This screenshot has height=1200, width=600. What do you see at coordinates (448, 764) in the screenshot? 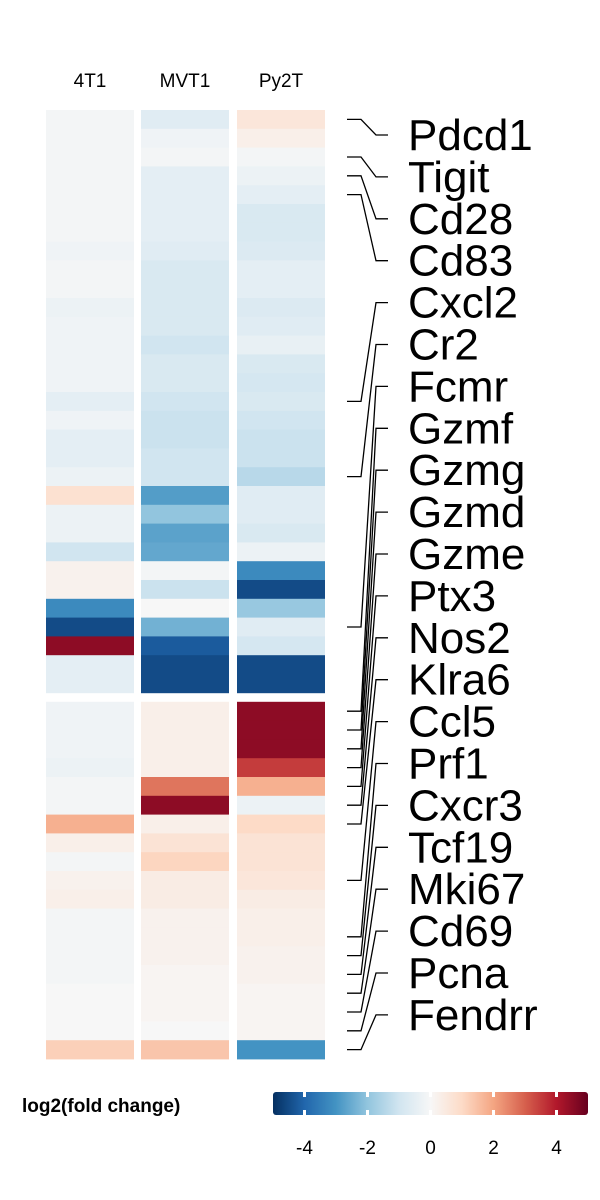
I see `gene-label: Prf1` at bounding box center [448, 764].